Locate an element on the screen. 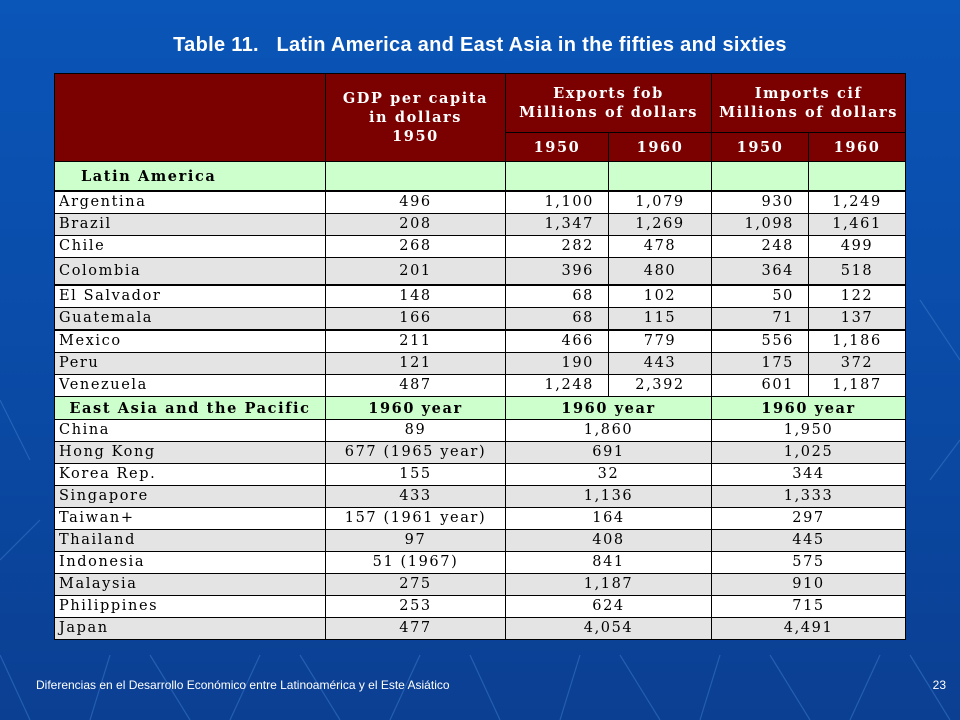 The width and height of the screenshot is (960, 720). cell-e60: 1,269 is located at coordinates (660, 224).